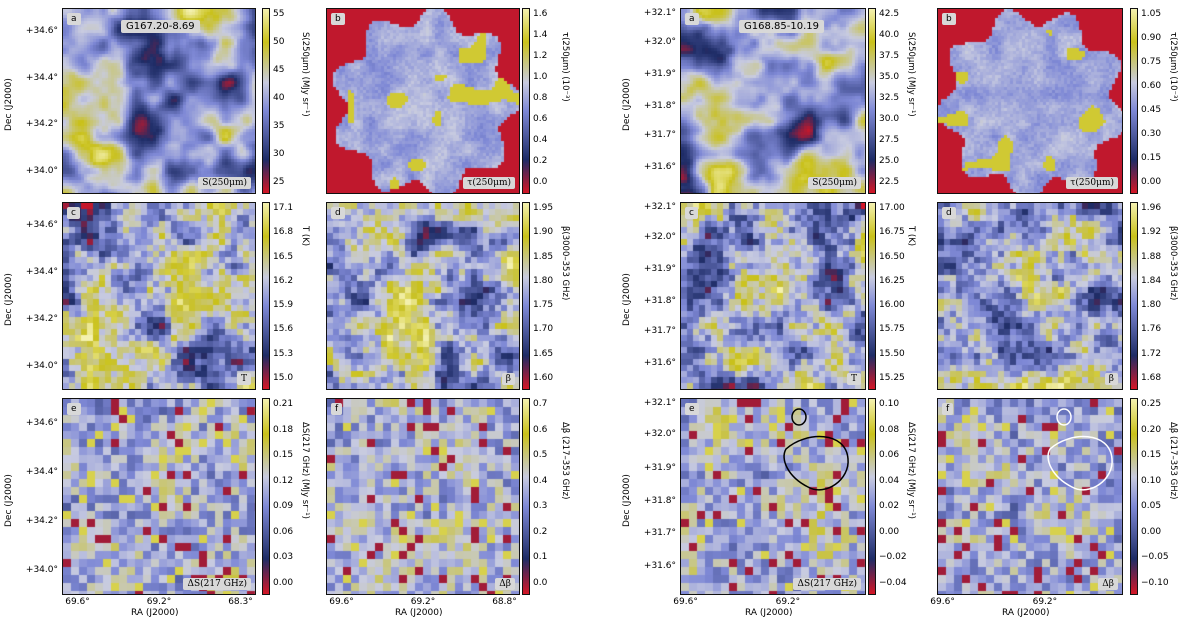 This screenshot has height=630, width=1200. Describe the element at coordinates (543, 232) in the screenshot. I see `colorbar-tick-label: 1.90` at that location.